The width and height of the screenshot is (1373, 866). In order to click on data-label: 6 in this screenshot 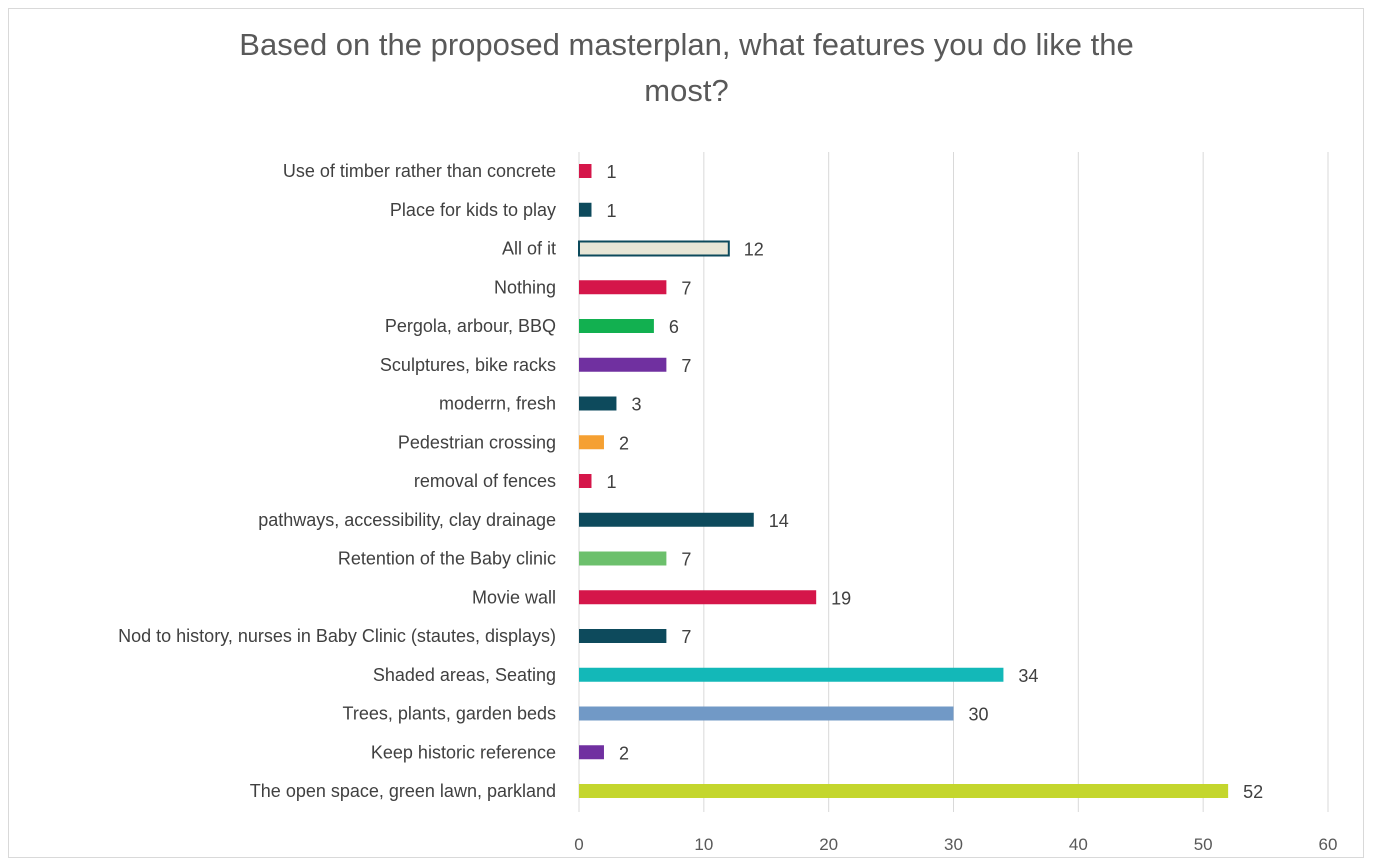, I will do `click(674, 327)`.